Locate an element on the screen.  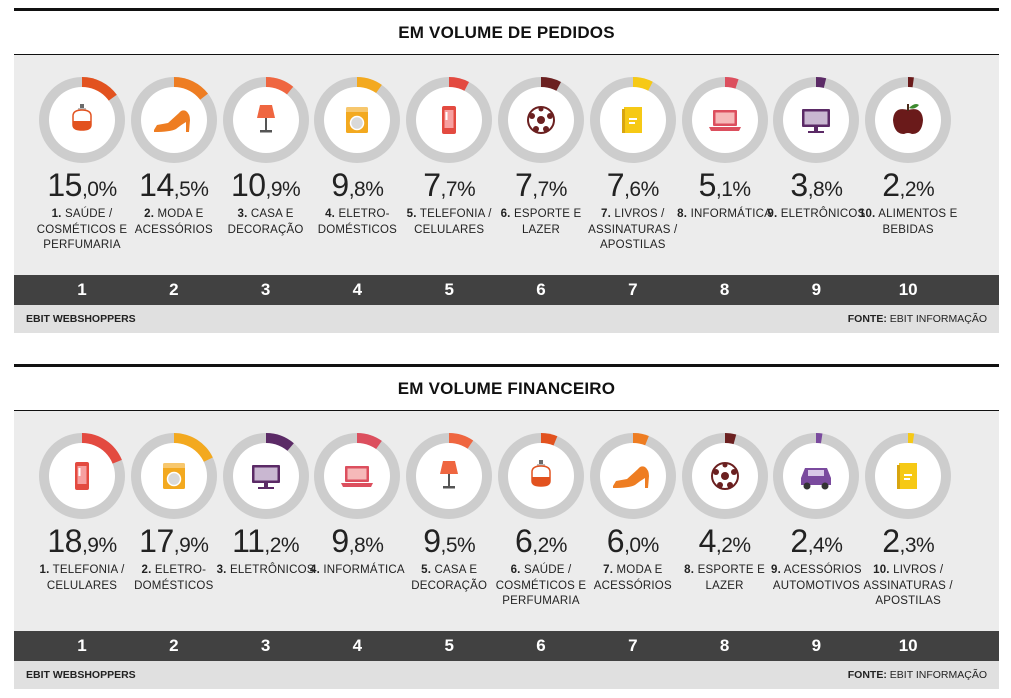
percent-integer: 7 is located at coordinates (432, 185).